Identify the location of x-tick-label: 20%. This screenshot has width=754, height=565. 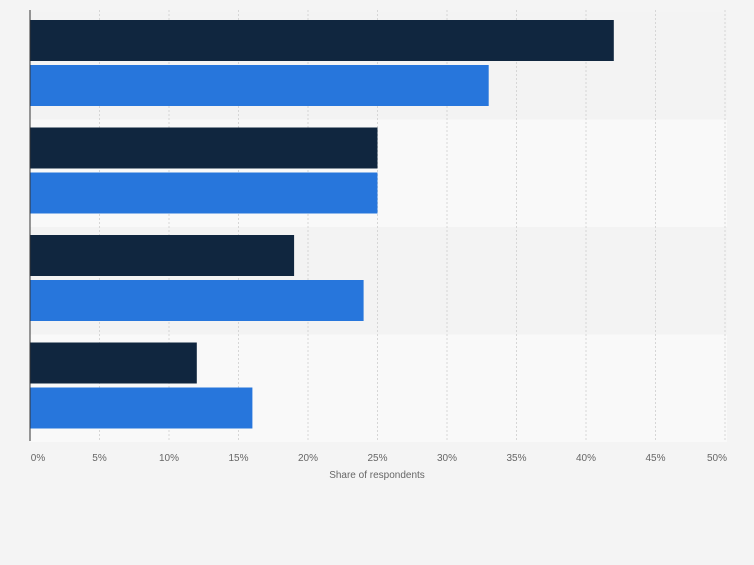
(308, 458).